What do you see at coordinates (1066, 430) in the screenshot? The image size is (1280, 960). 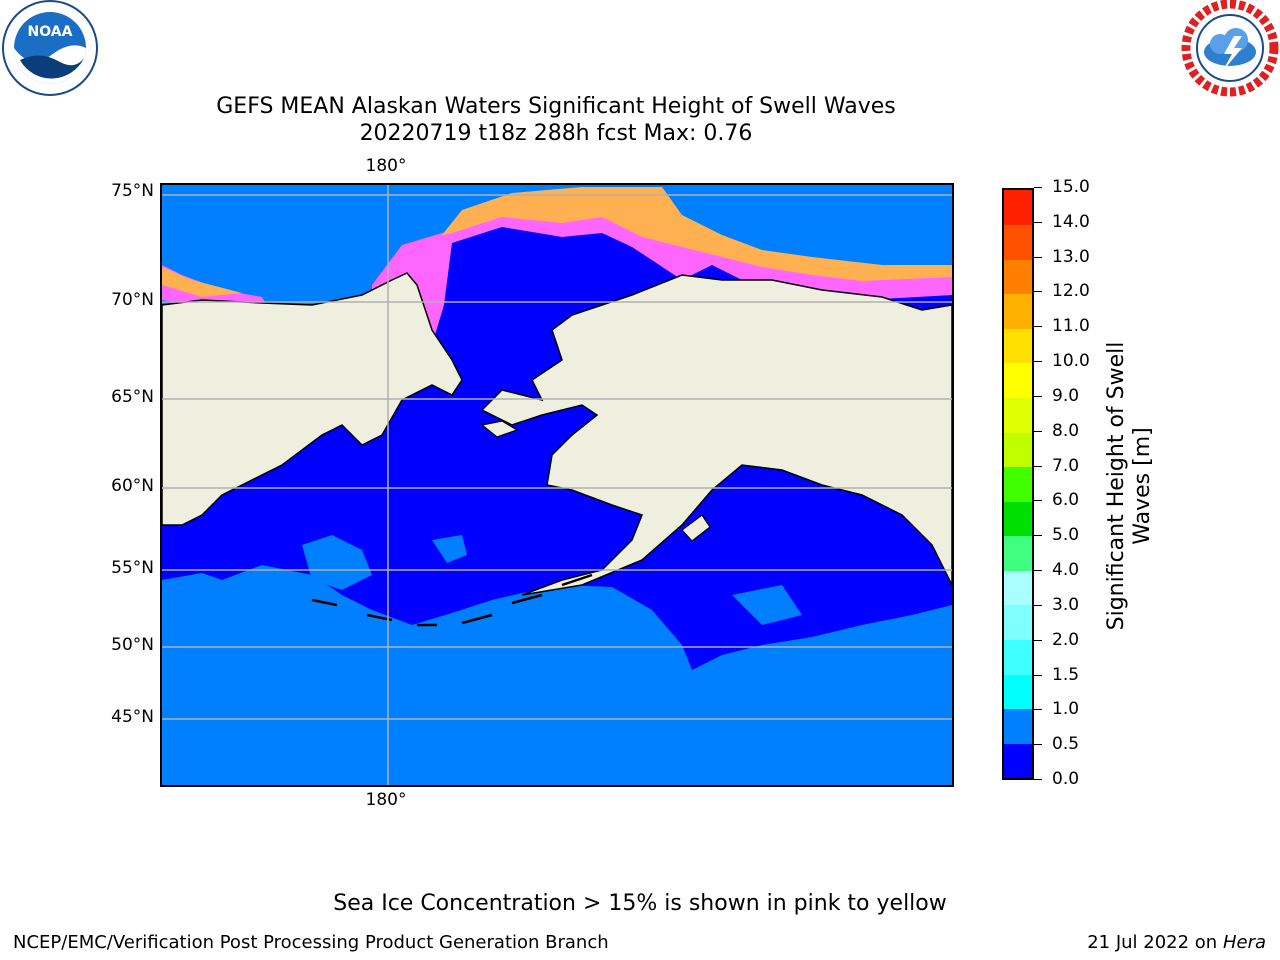 I see `colorbar-tick-label: 8.0` at bounding box center [1066, 430].